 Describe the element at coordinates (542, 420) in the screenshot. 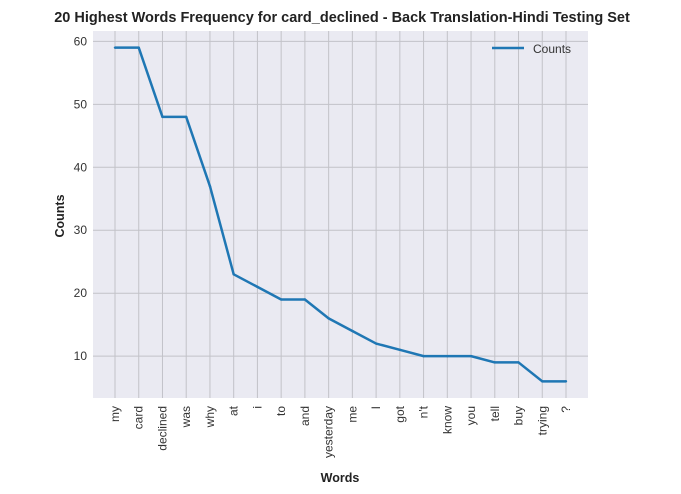

I see `x-tick-label: trying` at that location.